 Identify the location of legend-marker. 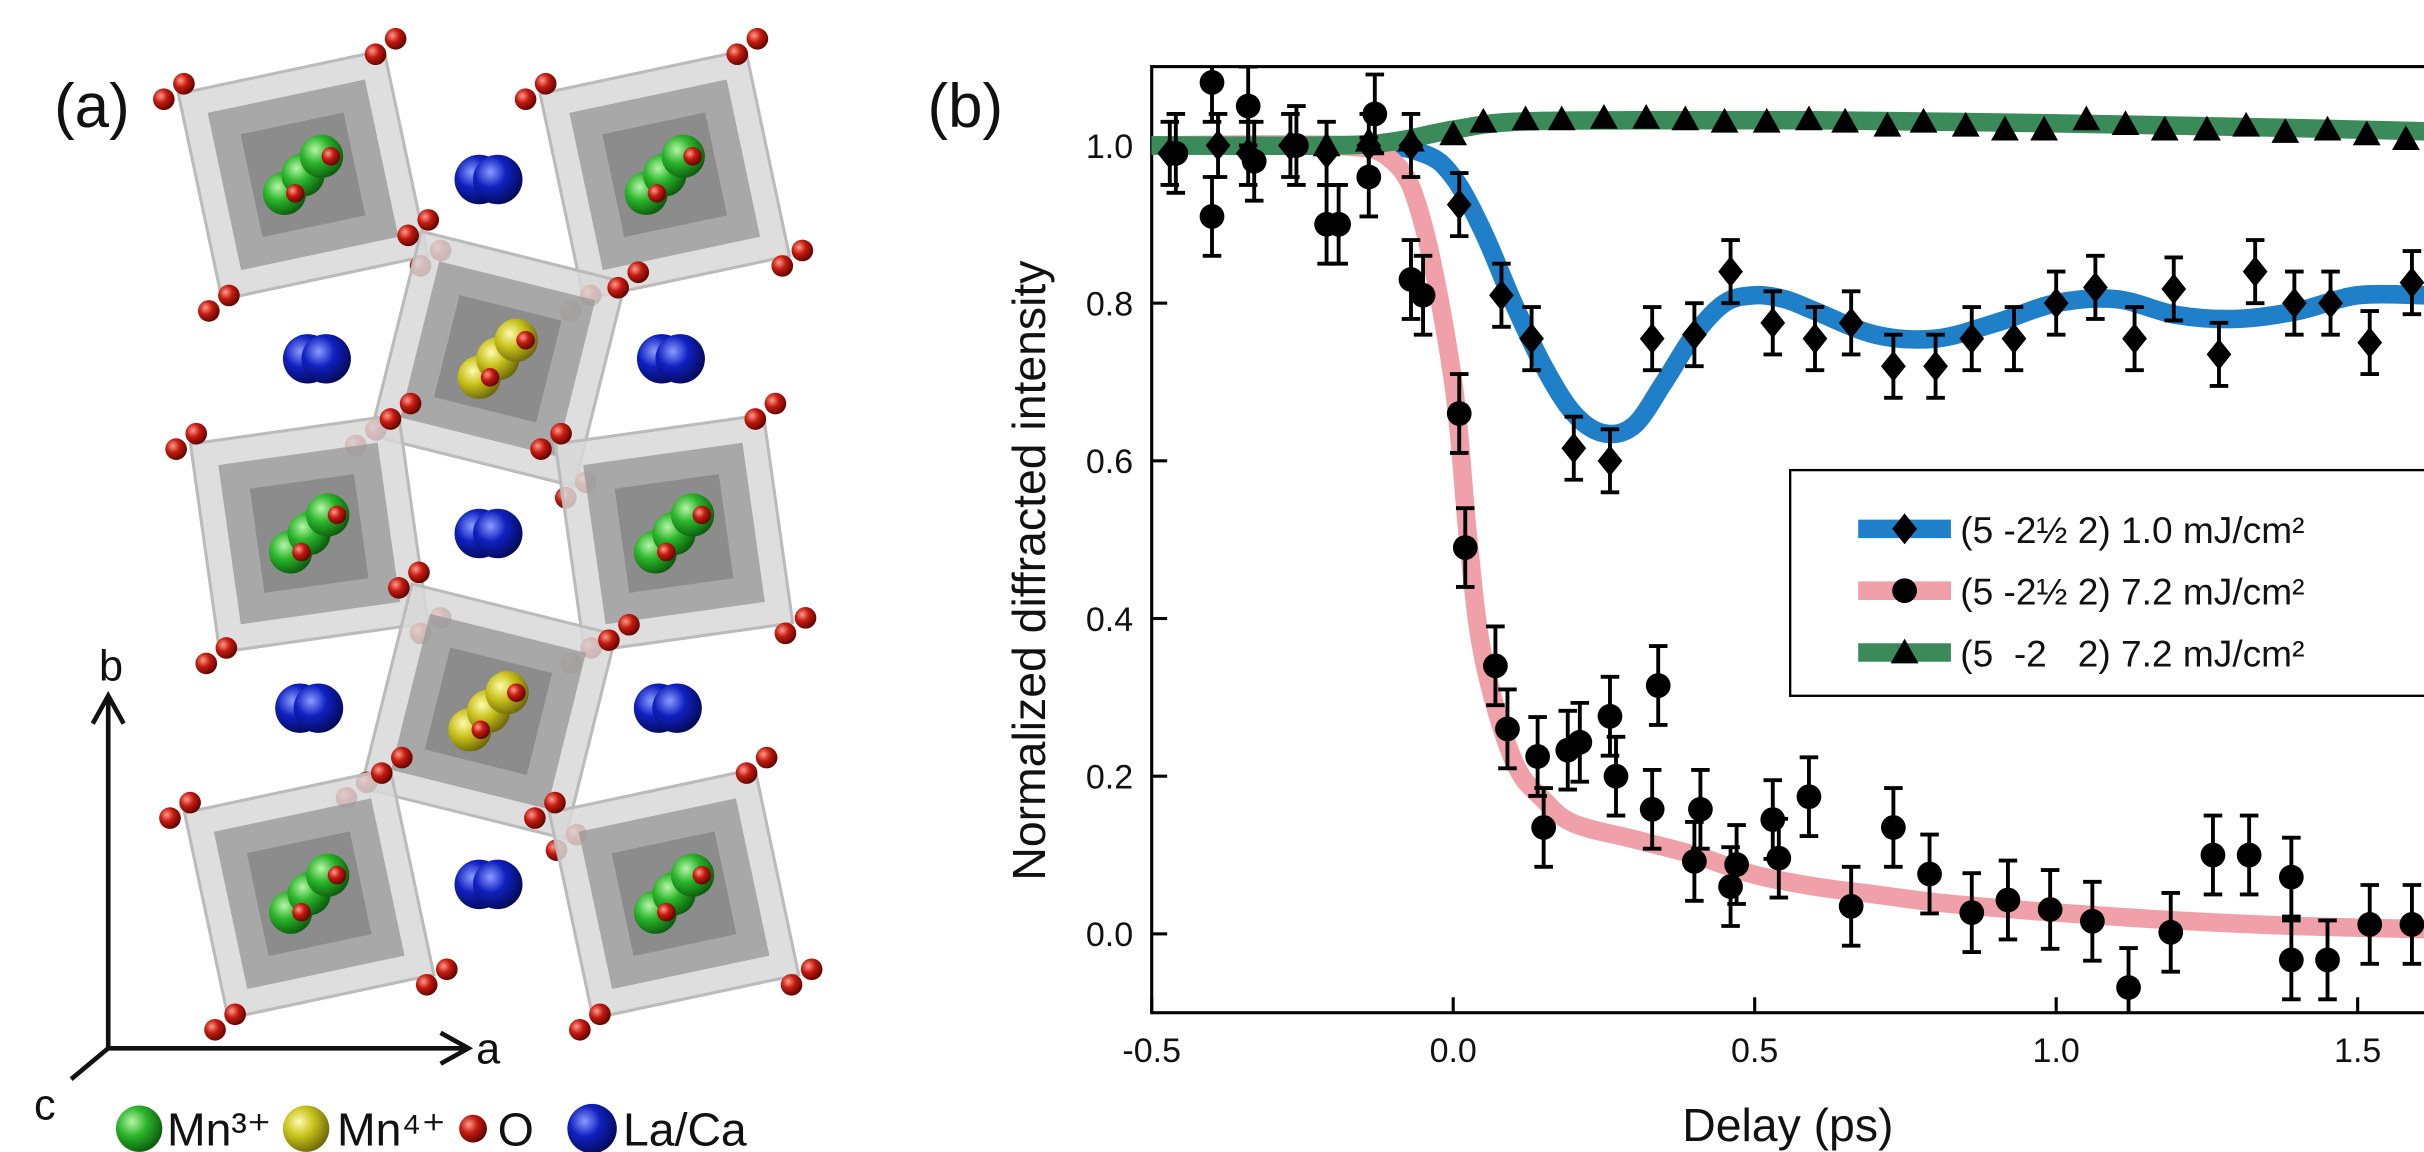
(1904, 651).